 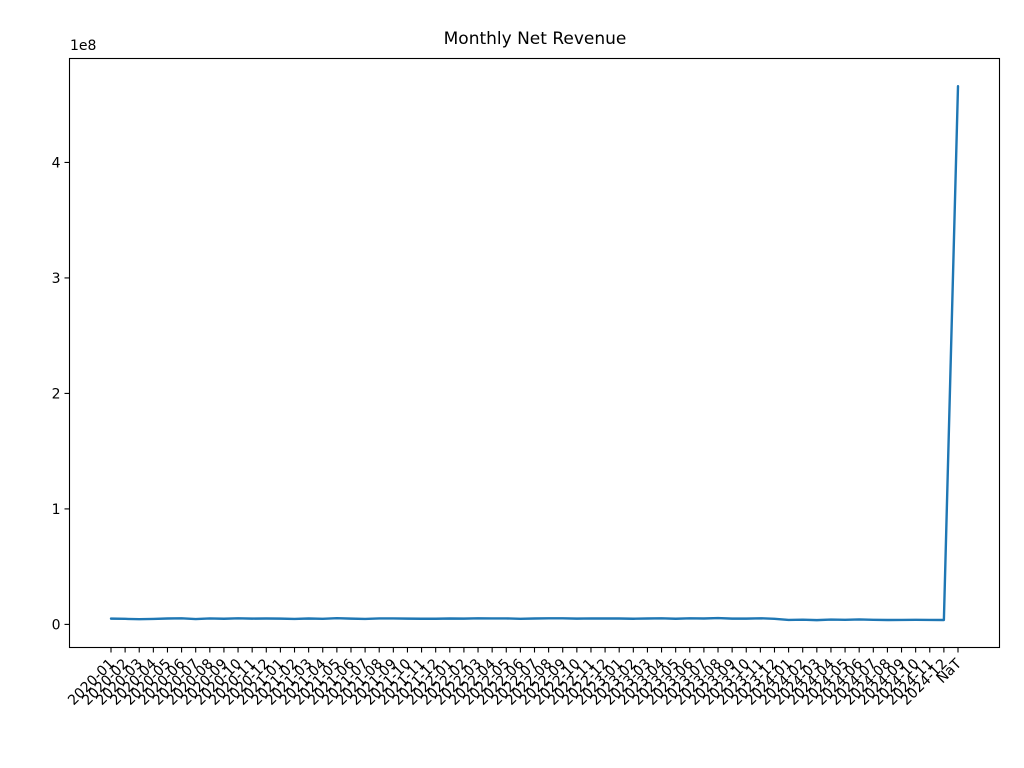 I want to click on chart-title: Monthly Net Revenue, so click(x=535, y=39).